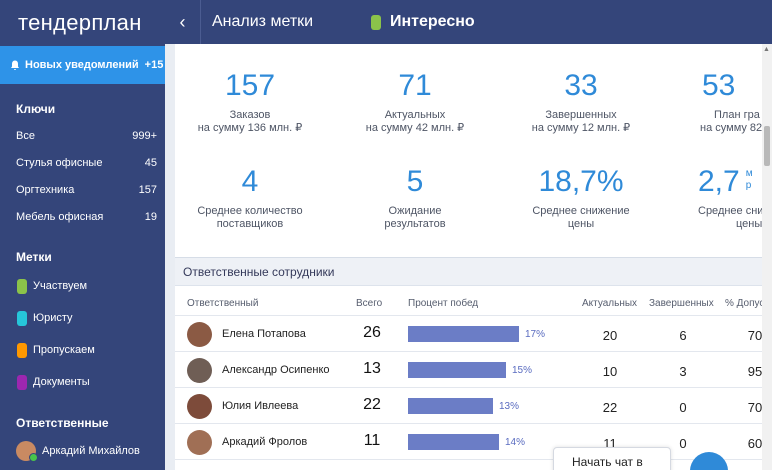 The height and width of the screenshot is (470, 772). What do you see at coordinates (372, 332) in the screenshot?
I see `staff-total: 26` at bounding box center [372, 332].